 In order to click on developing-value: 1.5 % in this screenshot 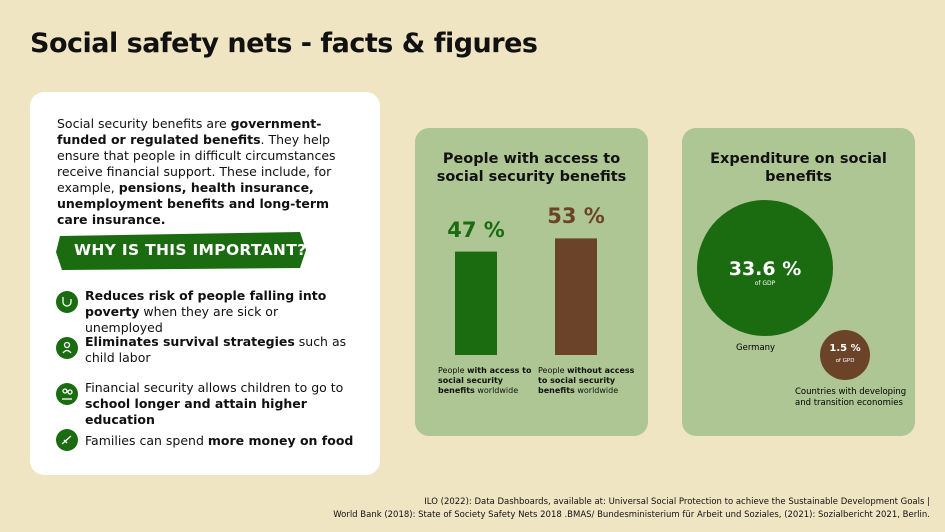, I will do `click(845, 348)`.